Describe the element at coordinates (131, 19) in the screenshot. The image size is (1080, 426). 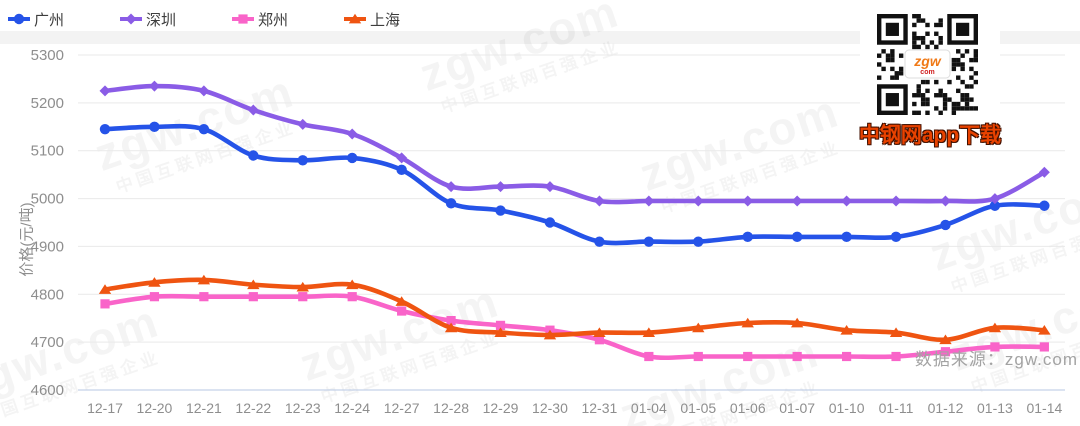
I see `diamond-legend-marker-icon` at that location.